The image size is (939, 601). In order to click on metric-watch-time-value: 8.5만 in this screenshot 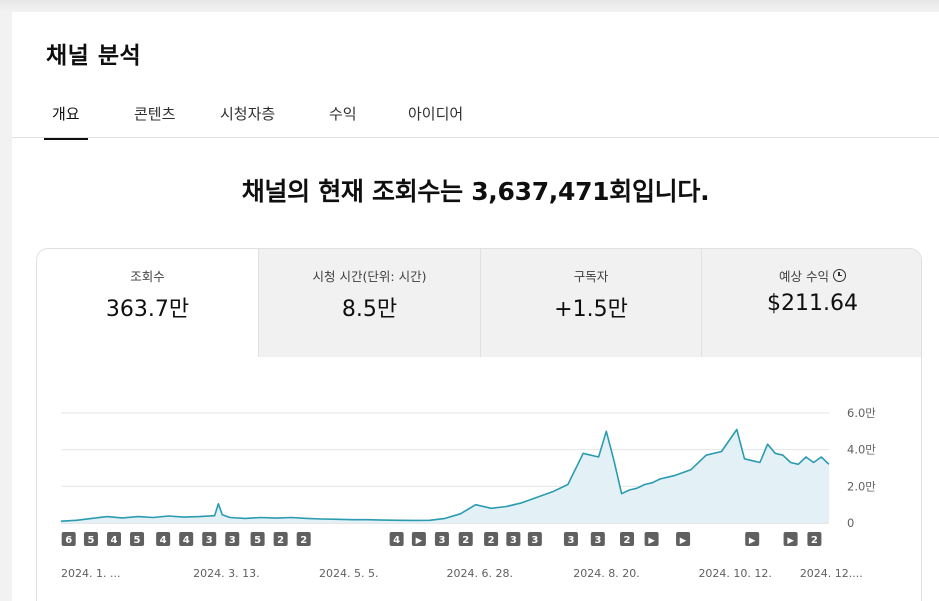, I will do `click(369, 309)`.